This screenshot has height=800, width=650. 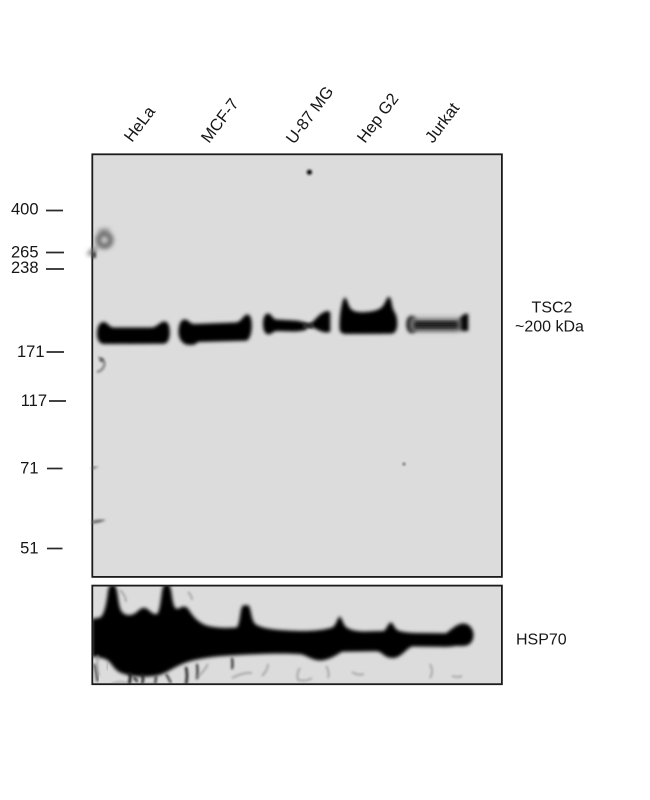 What do you see at coordinates (541, 640) in the screenshot?
I see `svg-text: HSP70` at bounding box center [541, 640].